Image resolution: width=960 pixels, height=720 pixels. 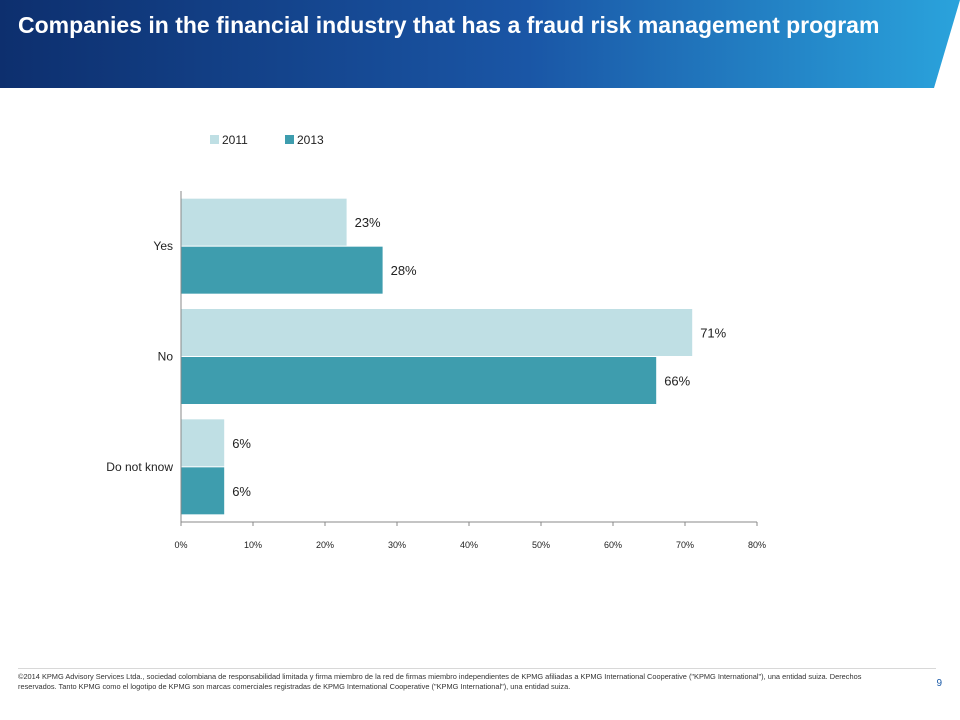 What do you see at coordinates (325, 545) in the screenshot?
I see `x-tick-label: 20%` at bounding box center [325, 545].